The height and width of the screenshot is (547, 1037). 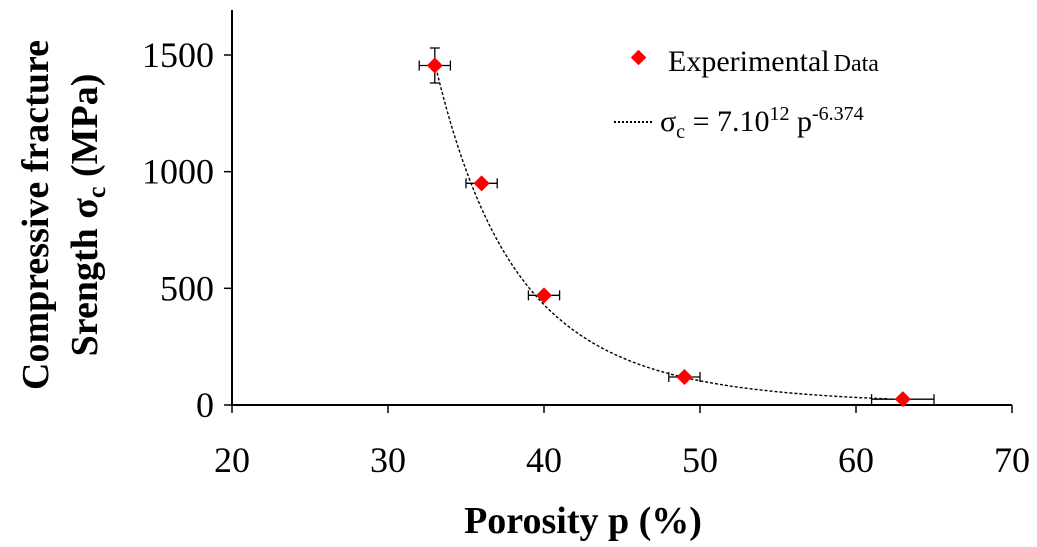 I want to click on legend-diamond-icon, so click(x=638, y=57).